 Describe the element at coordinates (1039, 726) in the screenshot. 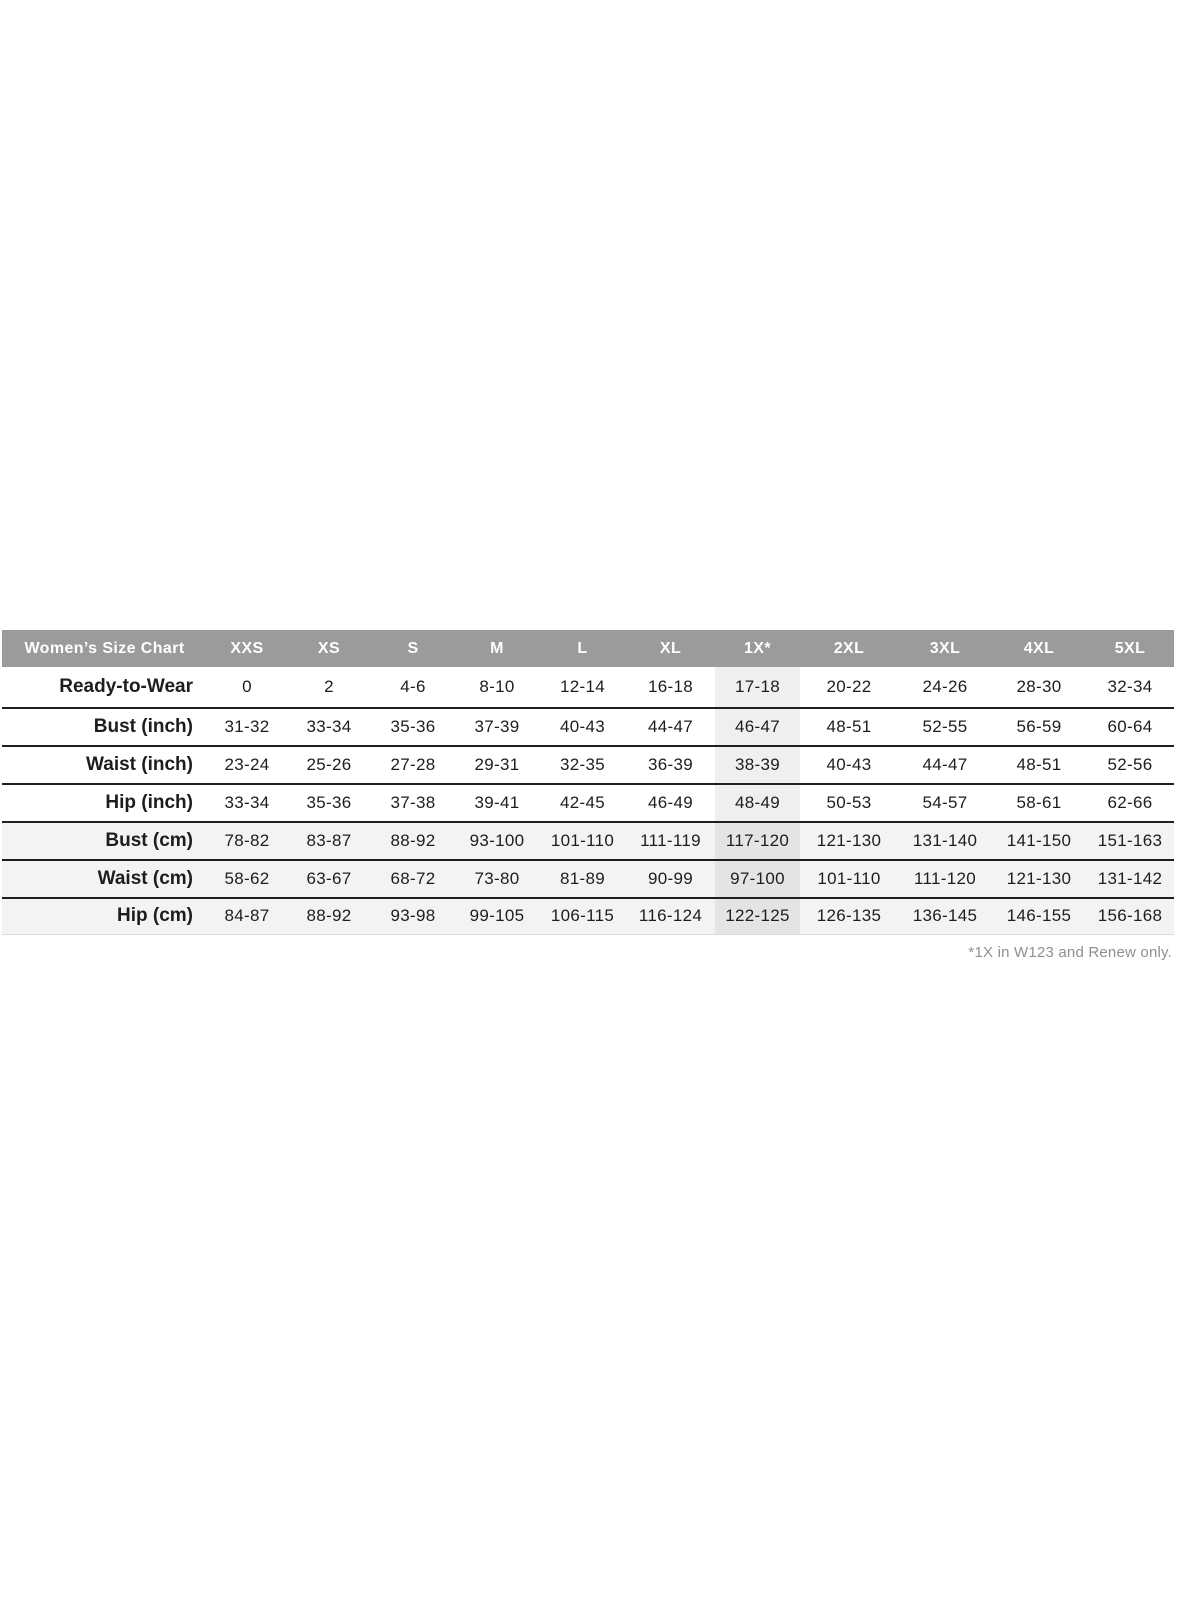

I see `size-cell: 56-59` at that location.